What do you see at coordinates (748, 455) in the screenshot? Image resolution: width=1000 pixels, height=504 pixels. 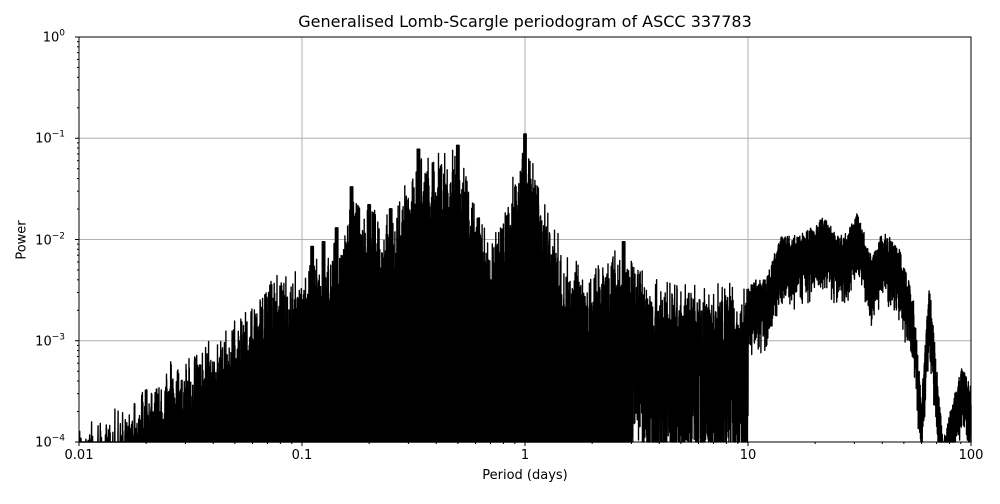 I see `x-tick-label: 10` at bounding box center [748, 455].